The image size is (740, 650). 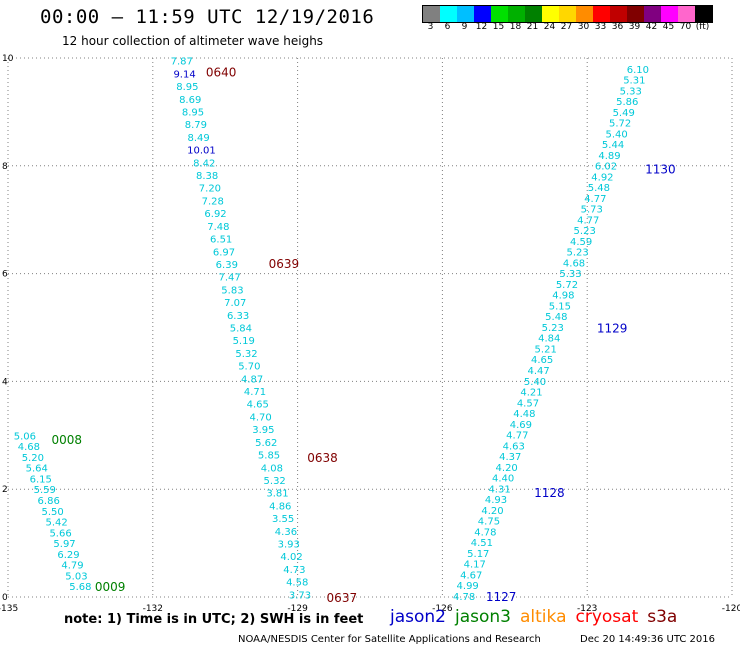 What do you see at coordinates (193, 113) in the screenshot?
I see `wave-height-value: 8.95` at bounding box center [193, 113].